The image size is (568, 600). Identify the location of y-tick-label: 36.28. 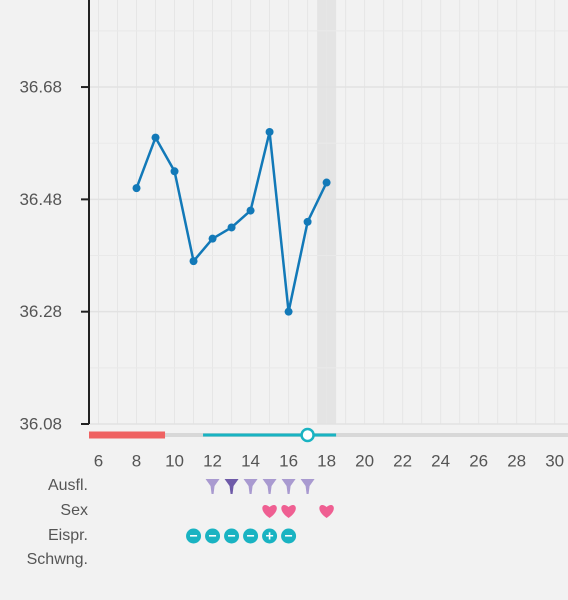
(40, 311).